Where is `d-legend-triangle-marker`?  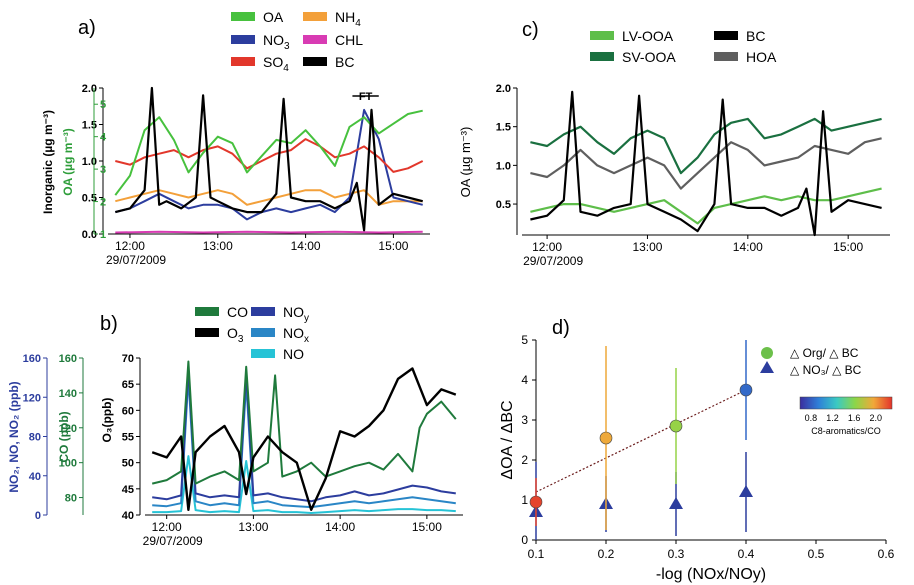
d-legend-triangle-marker is located at coordinates (767, 367).